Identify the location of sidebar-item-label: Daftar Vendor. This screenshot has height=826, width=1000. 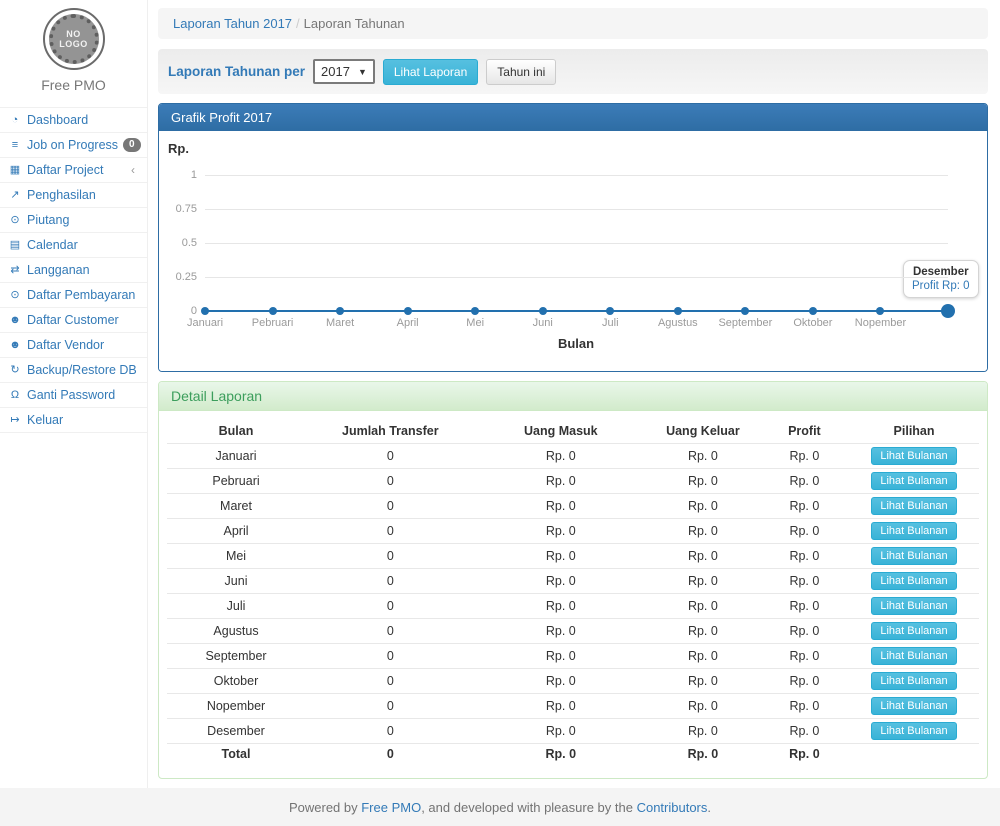
(66, 345).